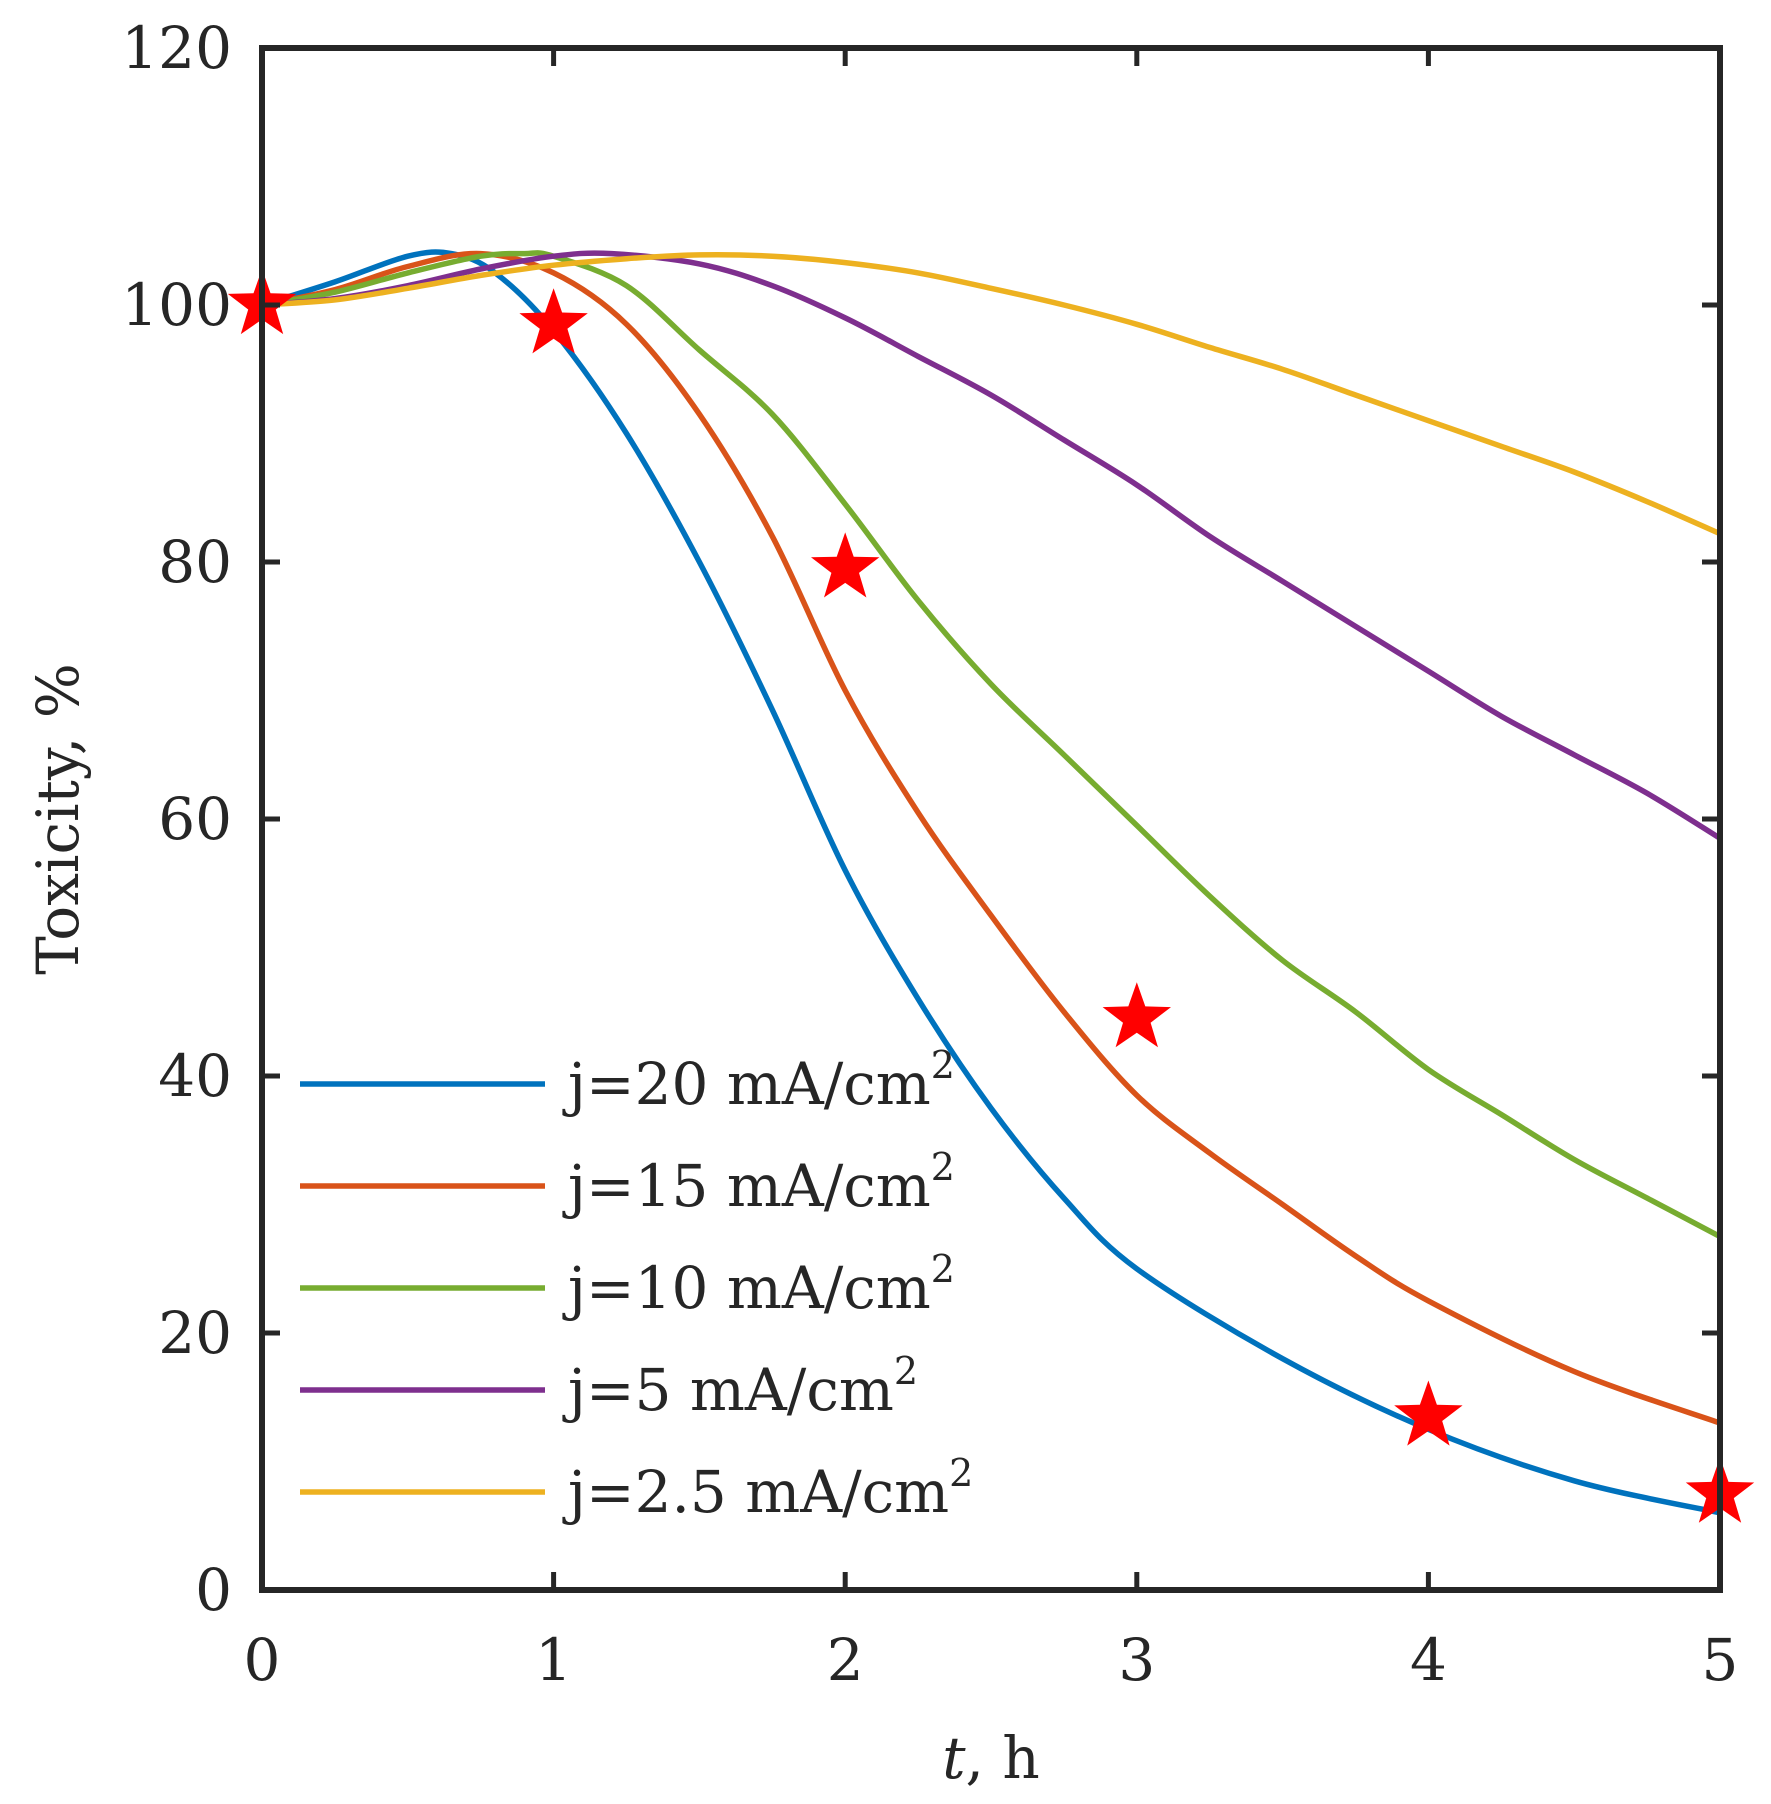  I want to click on y-tick-label-5: 100, so click(176, 305).